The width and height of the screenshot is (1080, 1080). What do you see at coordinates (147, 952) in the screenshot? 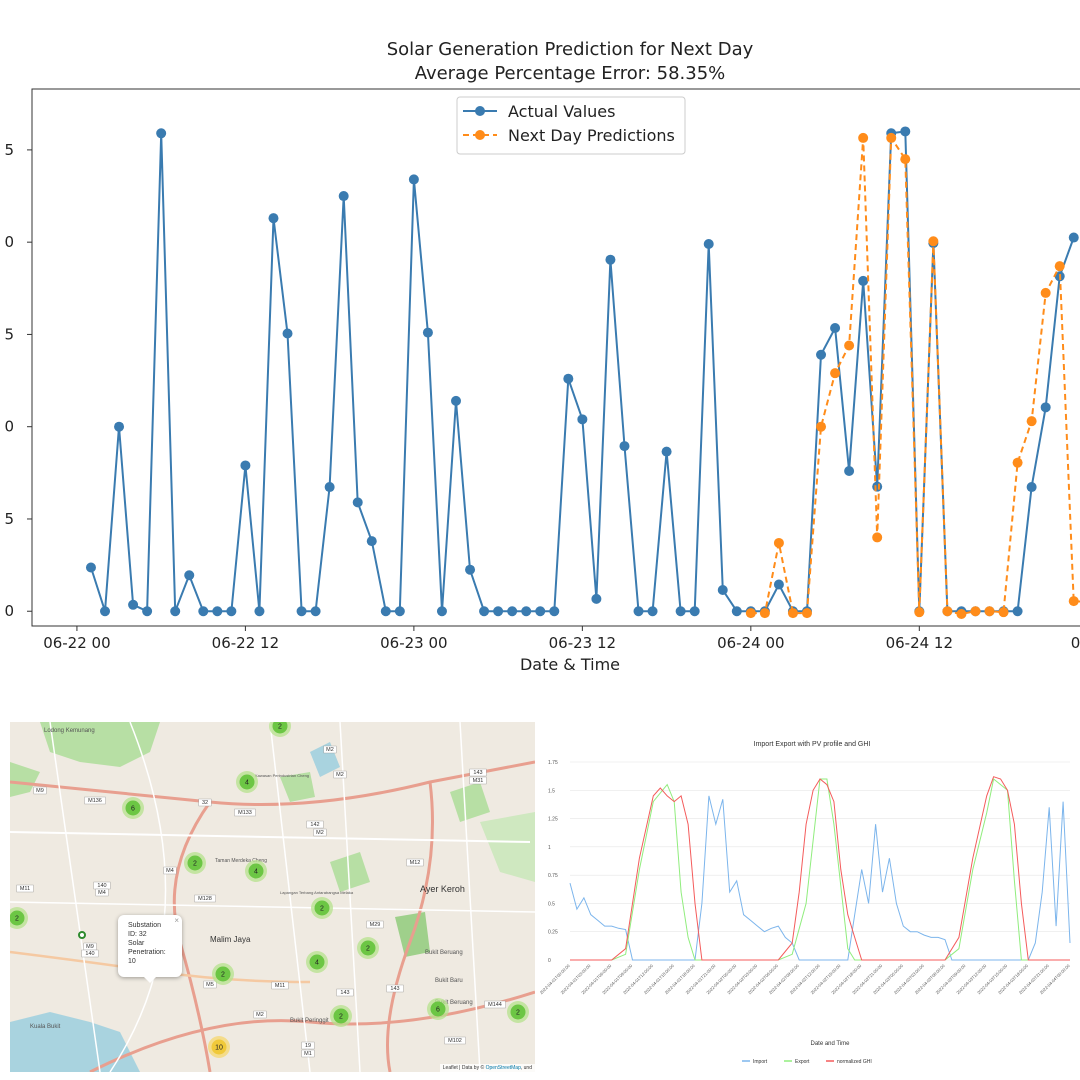
I see `popup-line: Penetration:` at bounding box center [147, 952].